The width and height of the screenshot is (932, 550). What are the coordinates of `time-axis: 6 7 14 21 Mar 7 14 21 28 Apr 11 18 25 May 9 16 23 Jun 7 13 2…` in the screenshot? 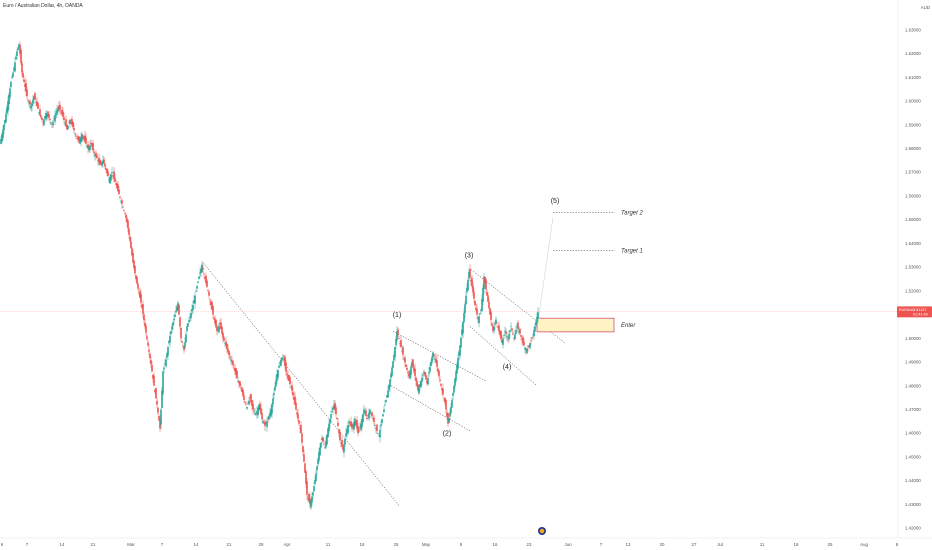 It's located at (466, 537).